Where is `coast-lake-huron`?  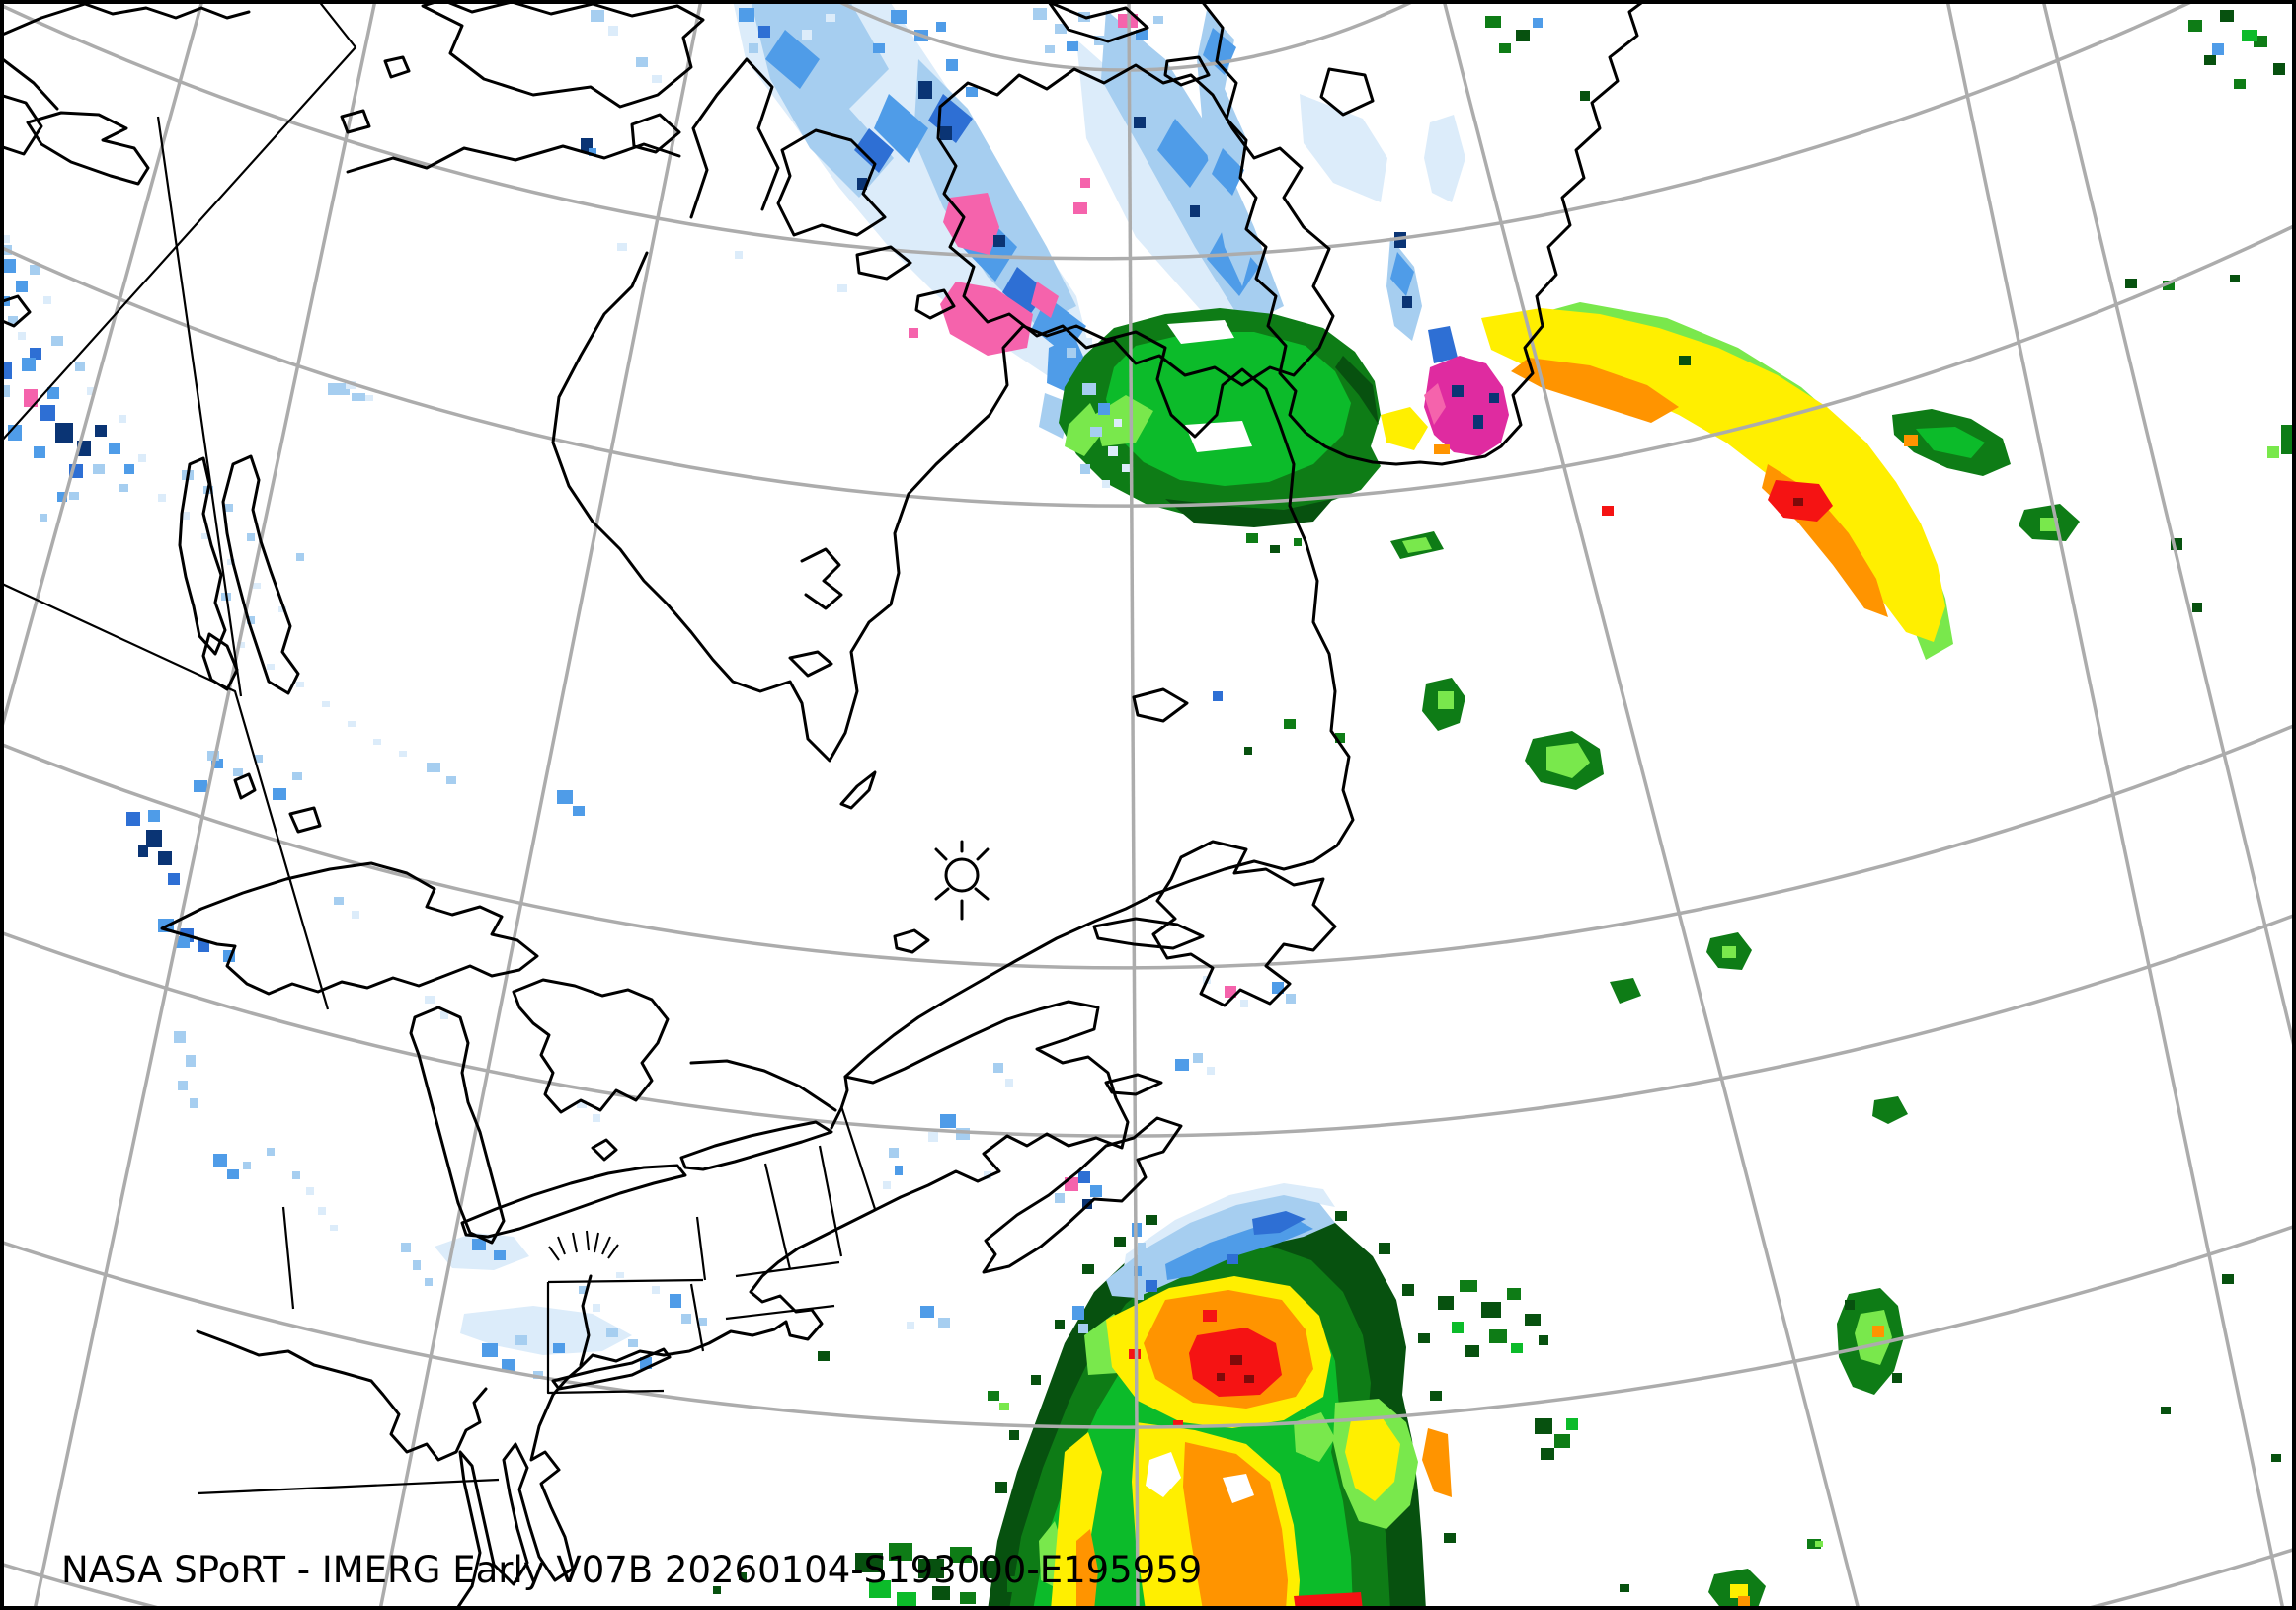
coast-lake-huron is located at coordinates (591, 1046).